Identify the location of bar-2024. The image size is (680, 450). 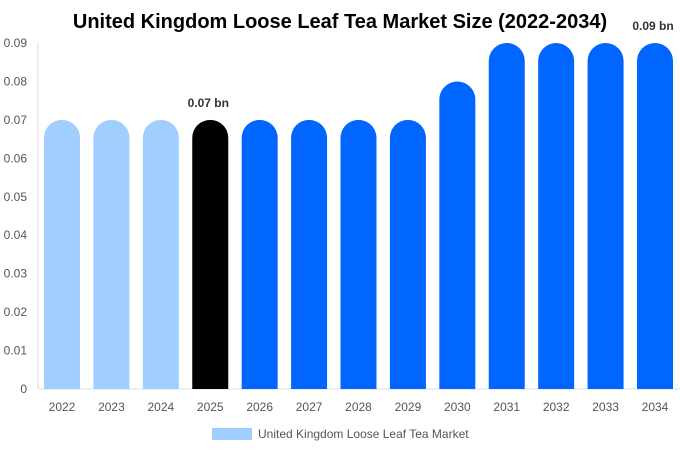
(160, 254).